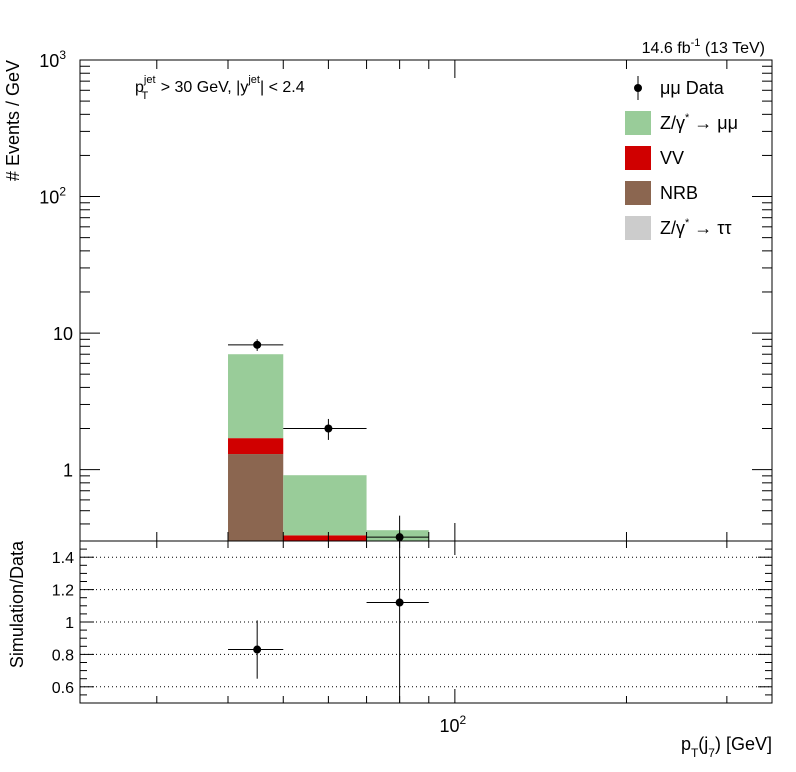 Image resolution: width=796 pixels, height=772 pixels. What do you see at coordinates (63, 334) in the screenshot?
I see `y-tick-label-2: 10` at bounding box center [63, 334].